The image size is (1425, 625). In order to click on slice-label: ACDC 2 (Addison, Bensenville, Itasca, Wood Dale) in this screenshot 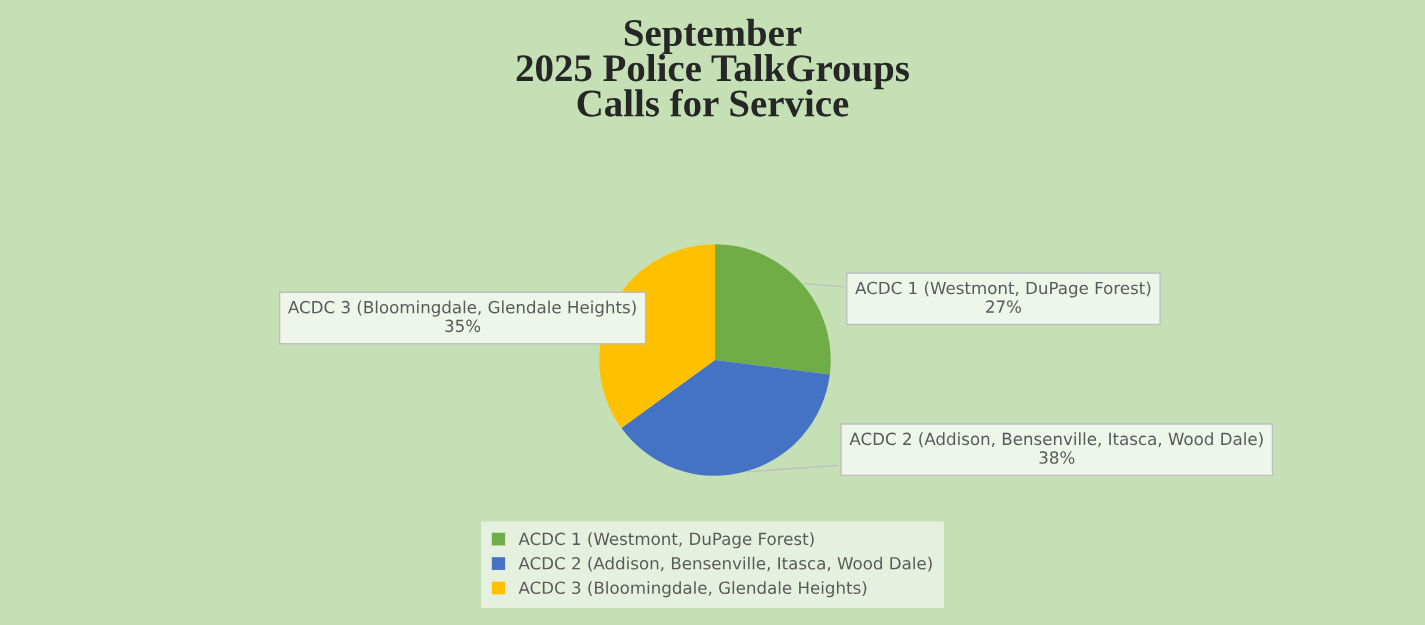, I will do `click(1056, 440)`.